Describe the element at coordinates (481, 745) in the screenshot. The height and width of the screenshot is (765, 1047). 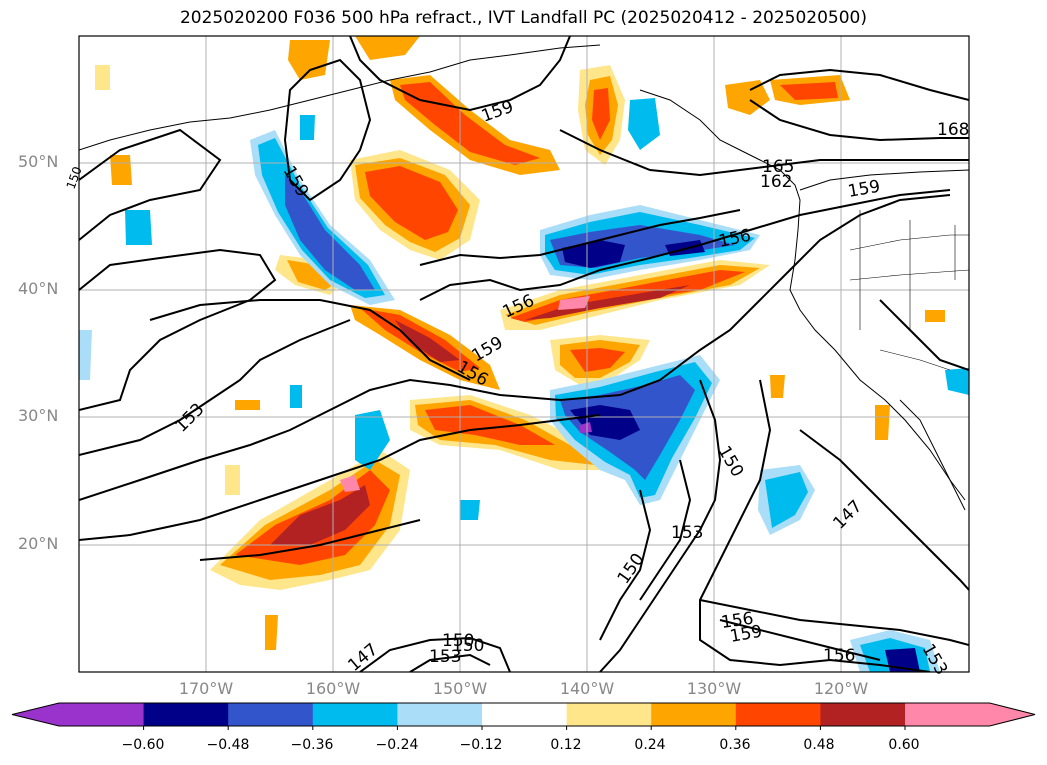
I see `colorbar-tick-label: −0.12` at that location.